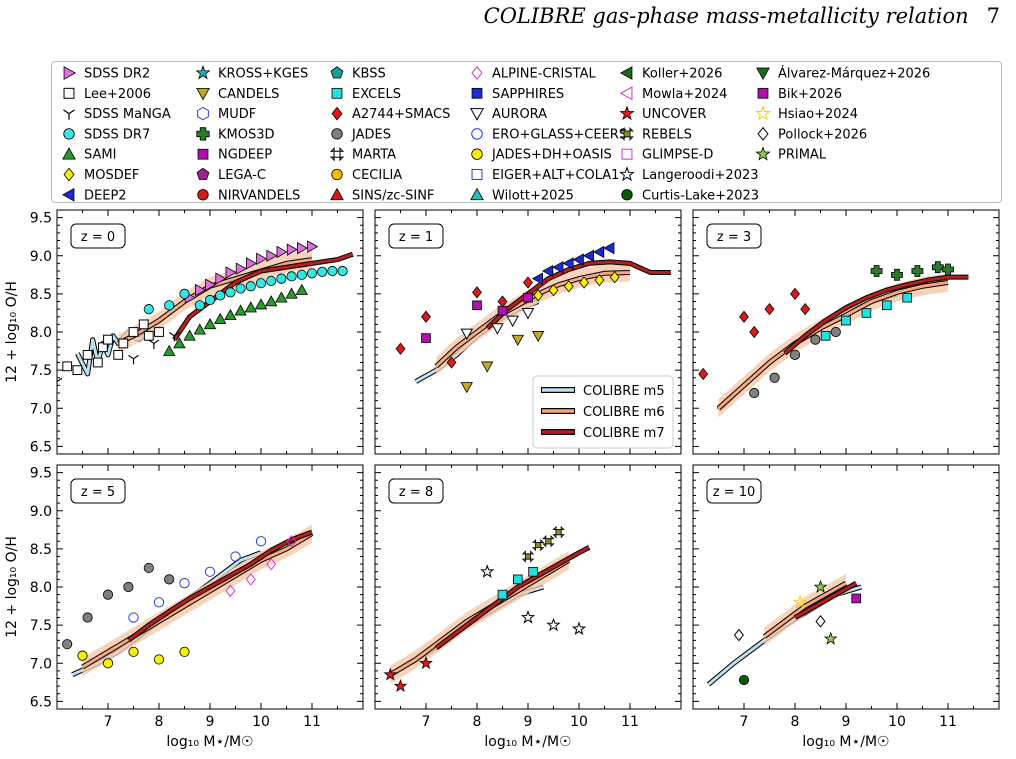 Image resolution: width=1016 pixels, height=759 pixels. Describe the element at coordinates (502, 362) in the screenshot. I see `series-candels` at that location.